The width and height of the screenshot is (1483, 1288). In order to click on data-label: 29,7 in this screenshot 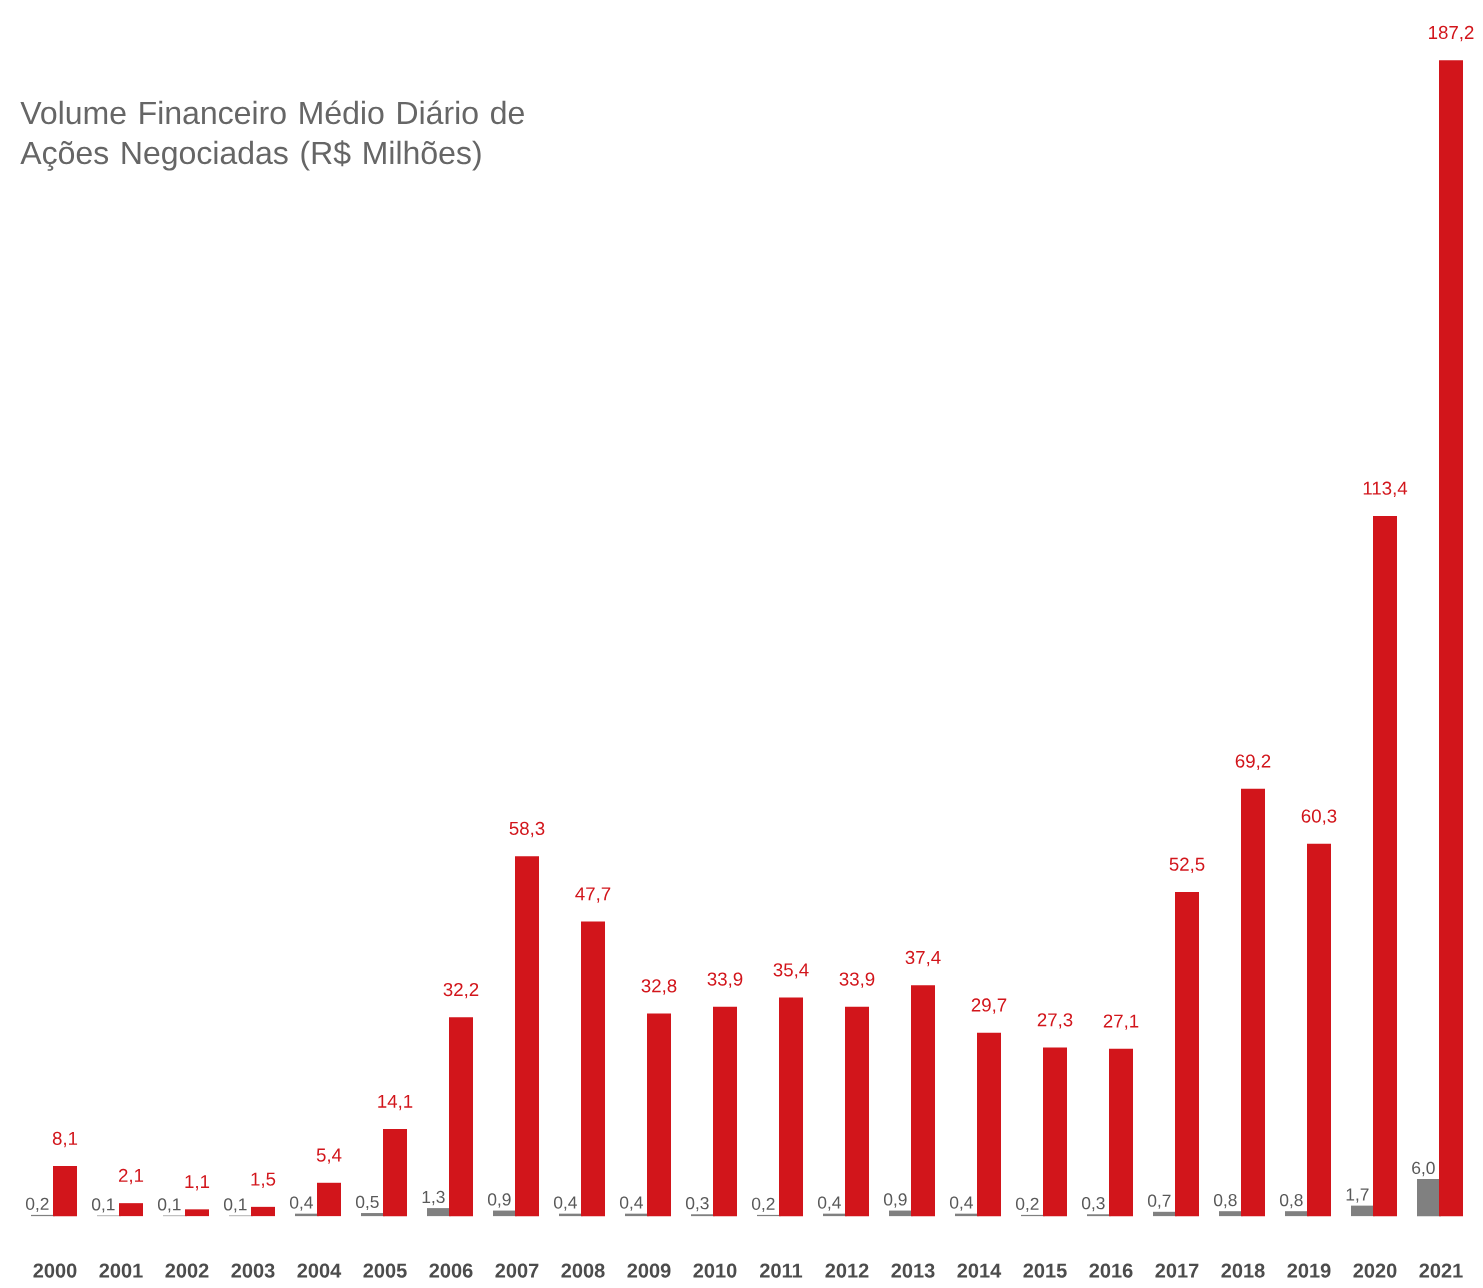, I will do `click(989, 1006)`.